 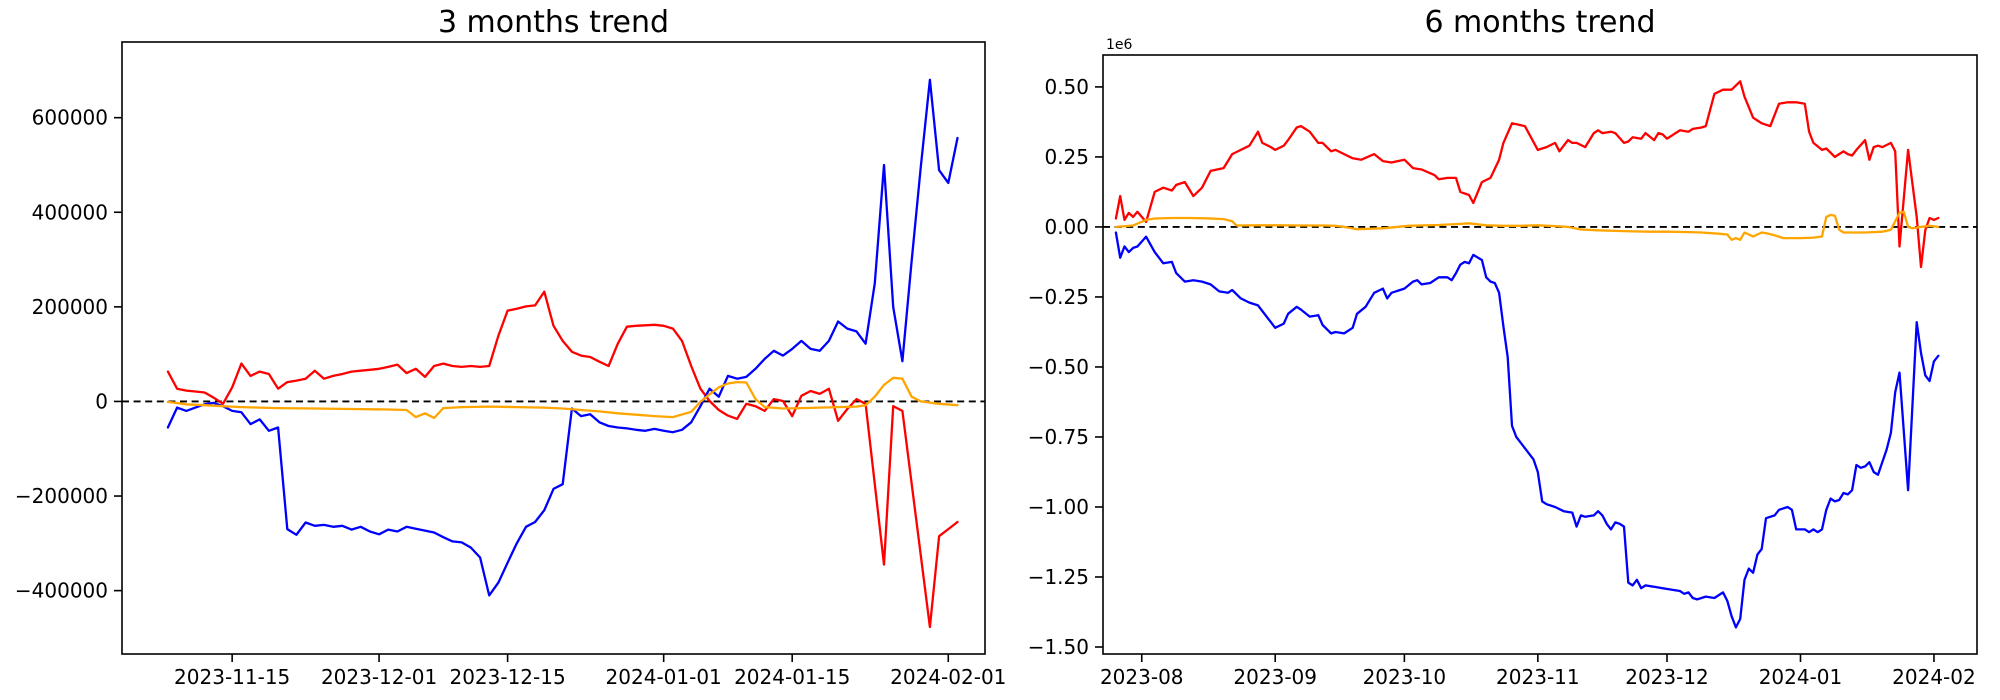 I want to click on chart-title-6-months: 6 months trend, so click(x=1540, y=22).